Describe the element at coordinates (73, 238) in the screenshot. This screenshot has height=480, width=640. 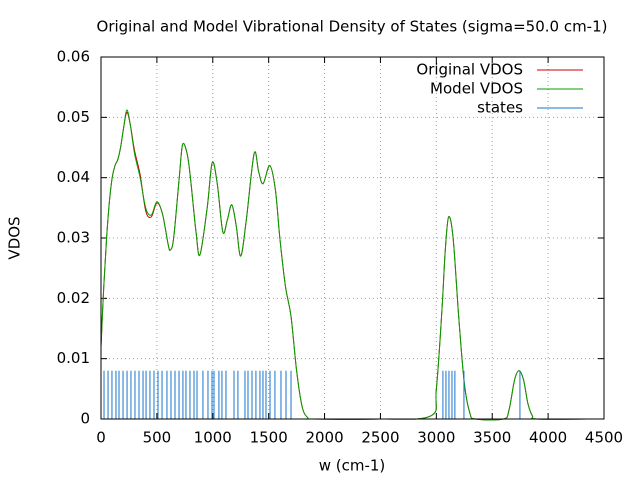
I see `y-tick-label: 0.03` at that location.